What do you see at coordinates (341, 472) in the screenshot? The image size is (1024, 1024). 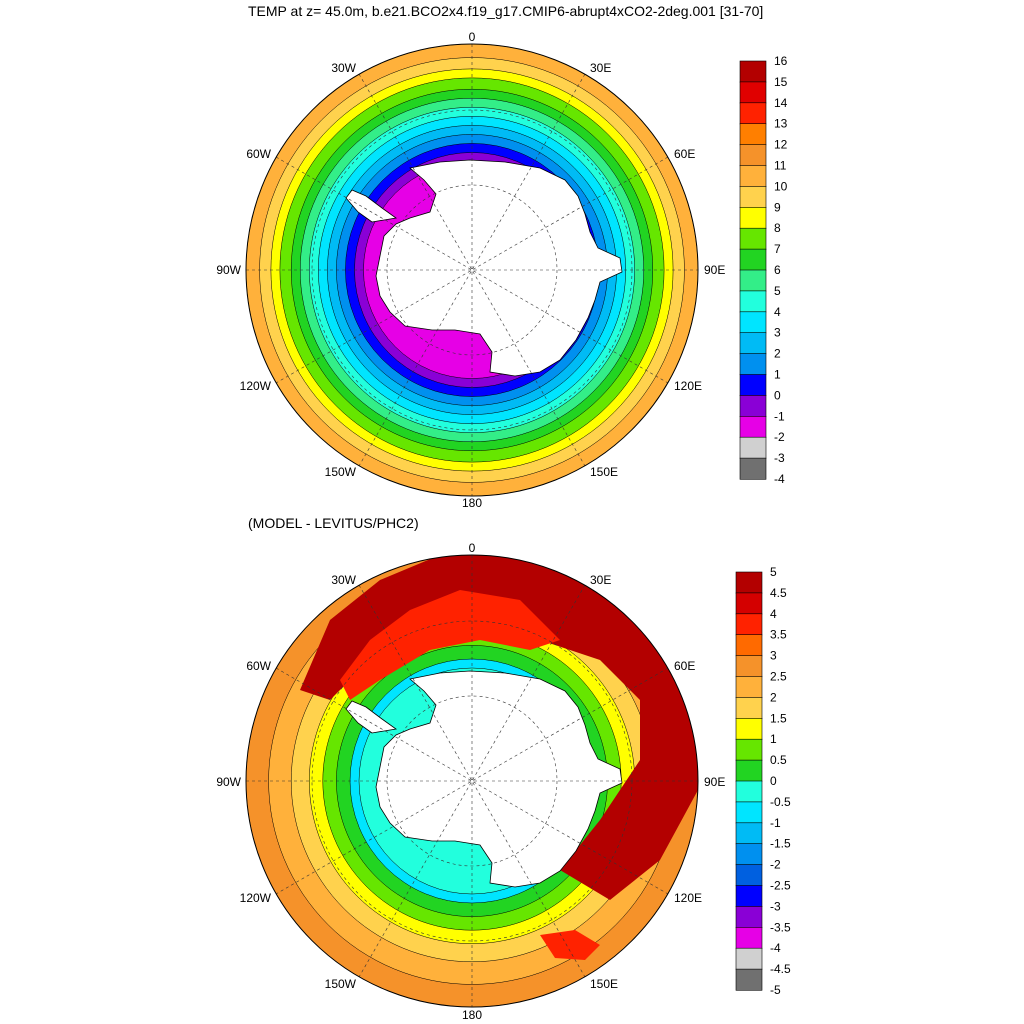 I see `lon-label-150w: 150W` at bounding box center [341, 472].